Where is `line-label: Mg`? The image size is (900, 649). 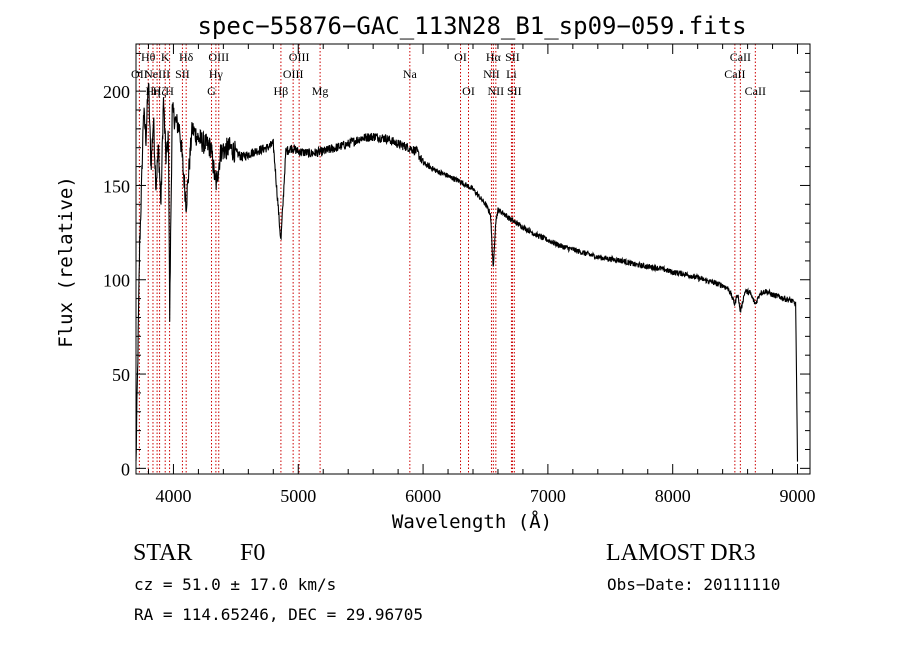
line-label: Mg is located at coordinates (320, 91).